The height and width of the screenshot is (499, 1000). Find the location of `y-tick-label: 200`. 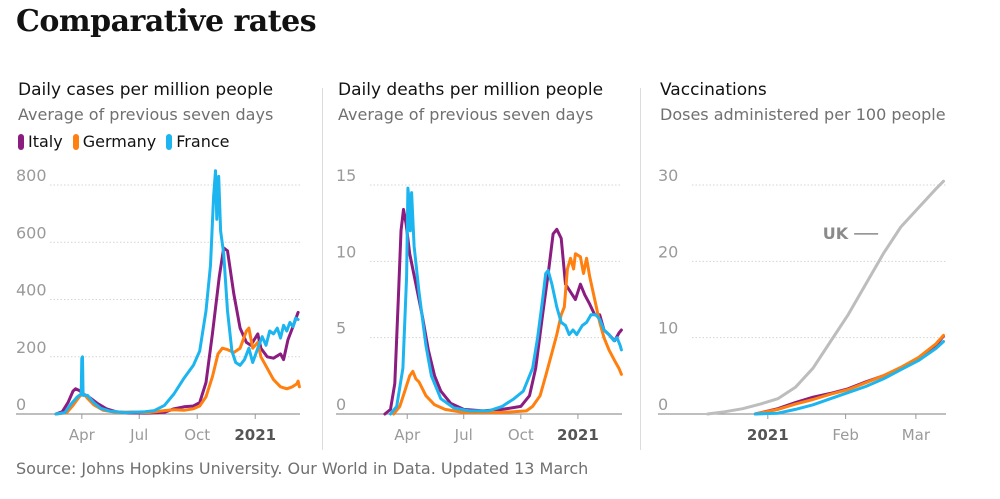

y-tick-label: 200 is located at coordinates (31, 347).